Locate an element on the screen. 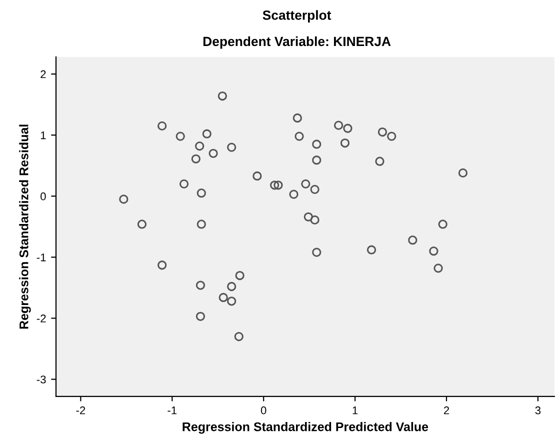  x-tick-label: 1 is located at coordinates (355, 410).